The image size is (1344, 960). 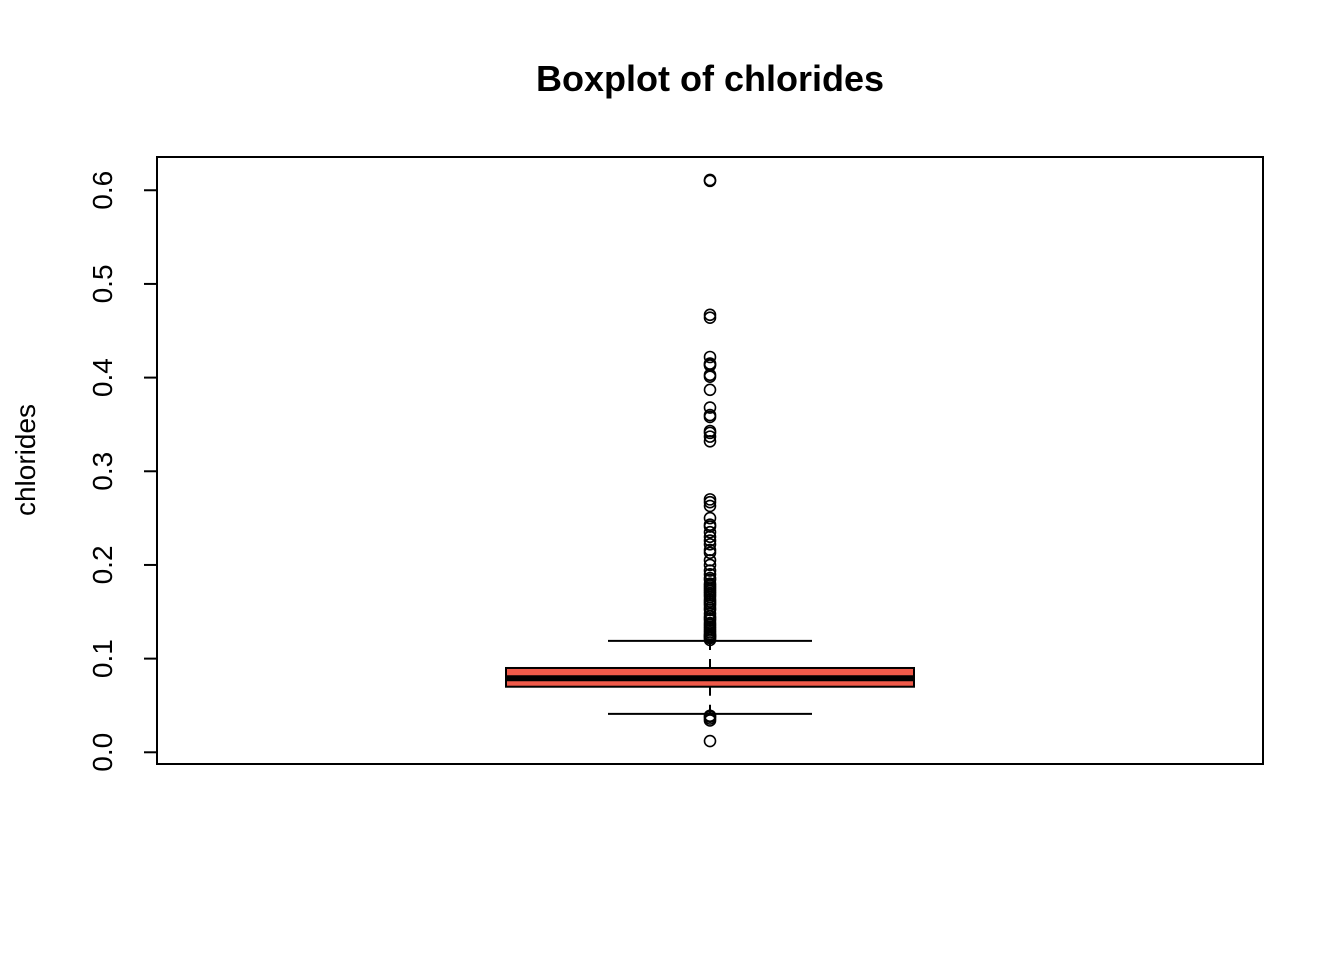 What do you see at coordinates (102, 564) in the screenshot?
I see `y-tick-label: 0.2` at bounding box center [102, 564].